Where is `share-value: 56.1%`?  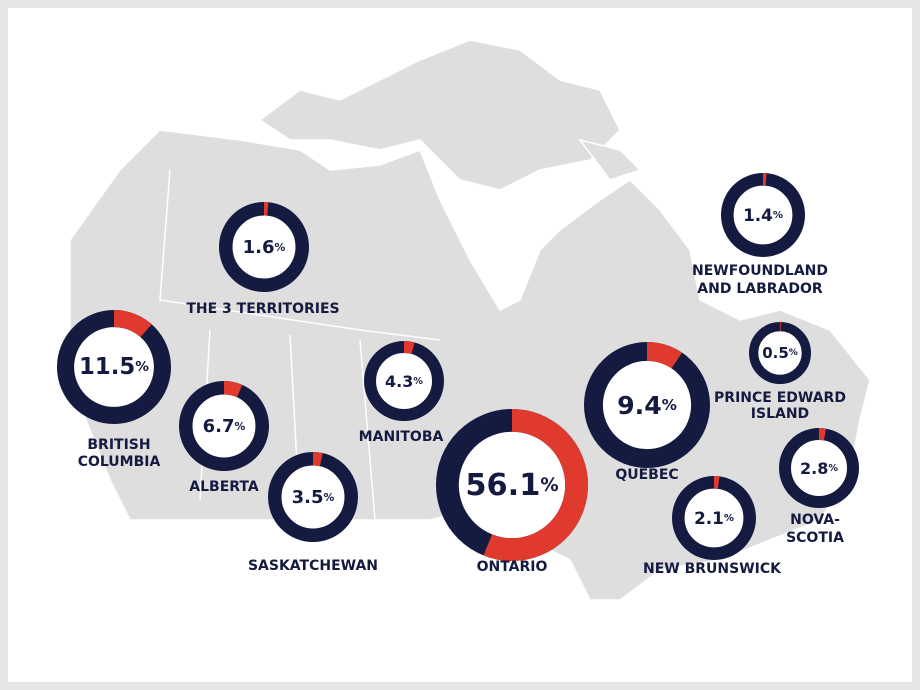 share-value: 56.1% is located at coordinates (511, 485).